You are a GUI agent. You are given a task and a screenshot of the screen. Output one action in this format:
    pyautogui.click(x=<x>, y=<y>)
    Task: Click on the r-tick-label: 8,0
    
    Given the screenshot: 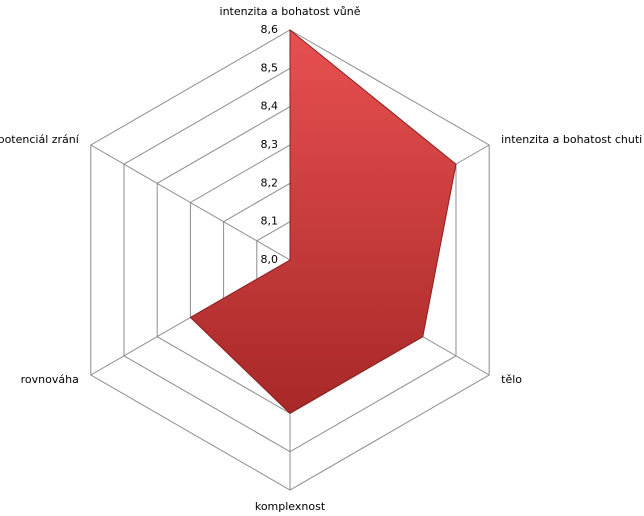 What is the action you would take?
    pyautogui.click(x=270, y=259)
    